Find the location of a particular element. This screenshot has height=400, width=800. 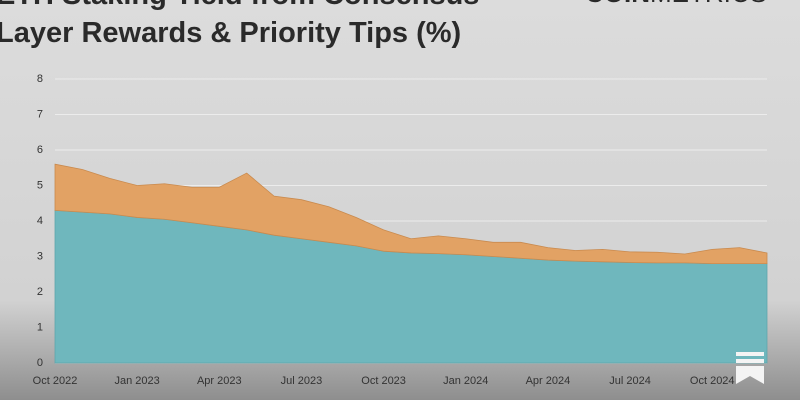

logo: COINMETRICS is located at coordinates (676, 4).